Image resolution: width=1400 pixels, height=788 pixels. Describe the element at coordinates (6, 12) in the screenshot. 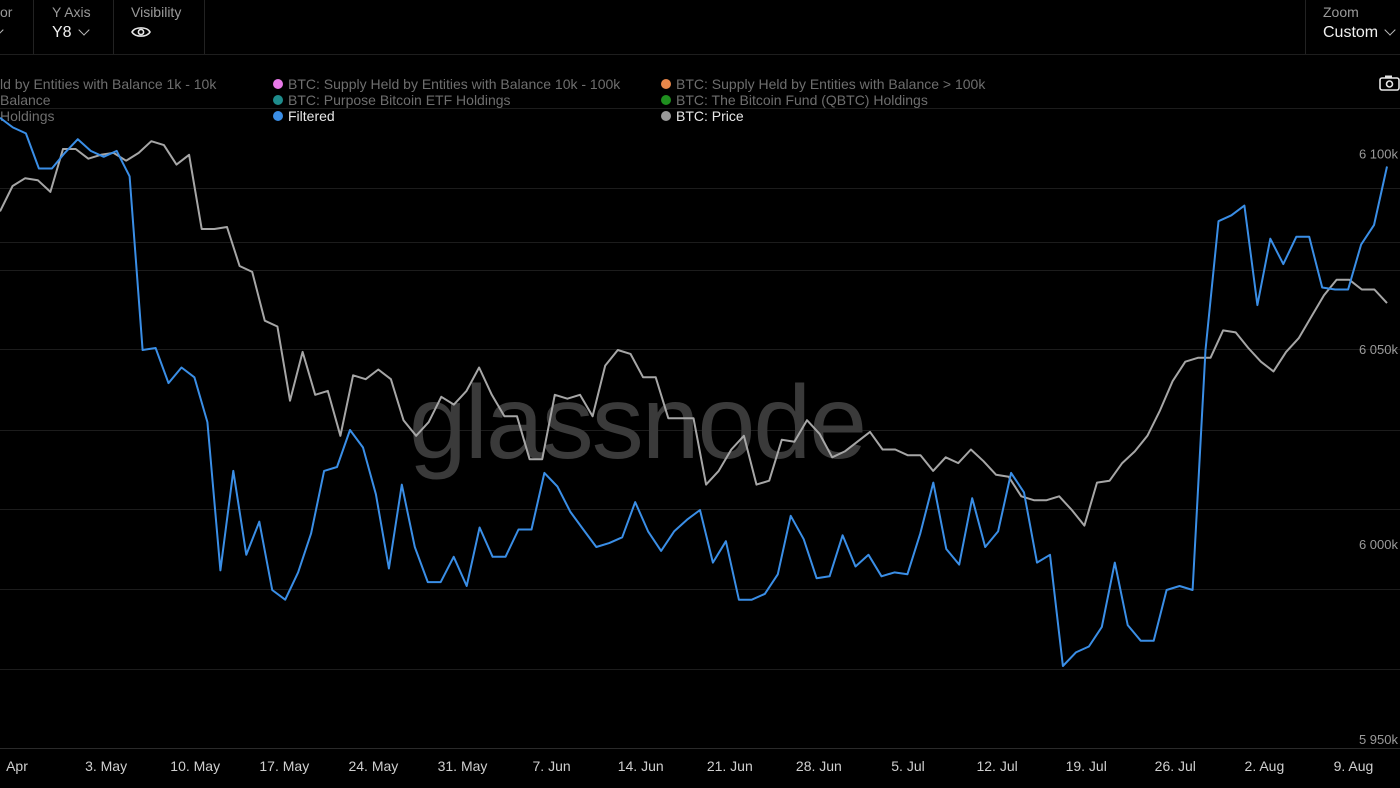

I see `color-dropdown-label: or` at that location.